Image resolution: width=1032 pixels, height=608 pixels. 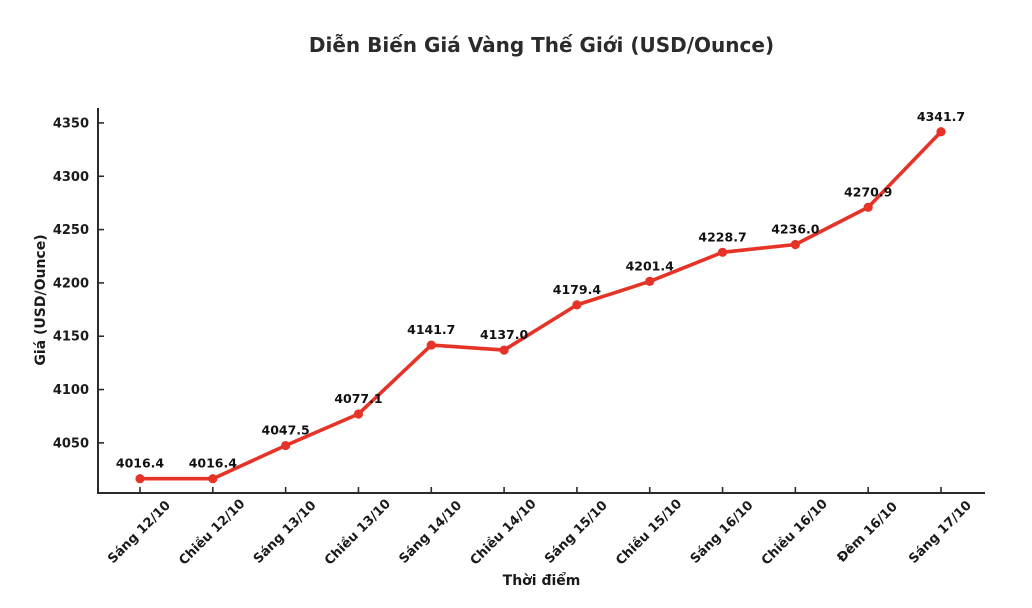 What do you see at coordinates (71, 337) in the screenshot?
I see `y-tick-label: 4150` at bounding box center [71, 337].